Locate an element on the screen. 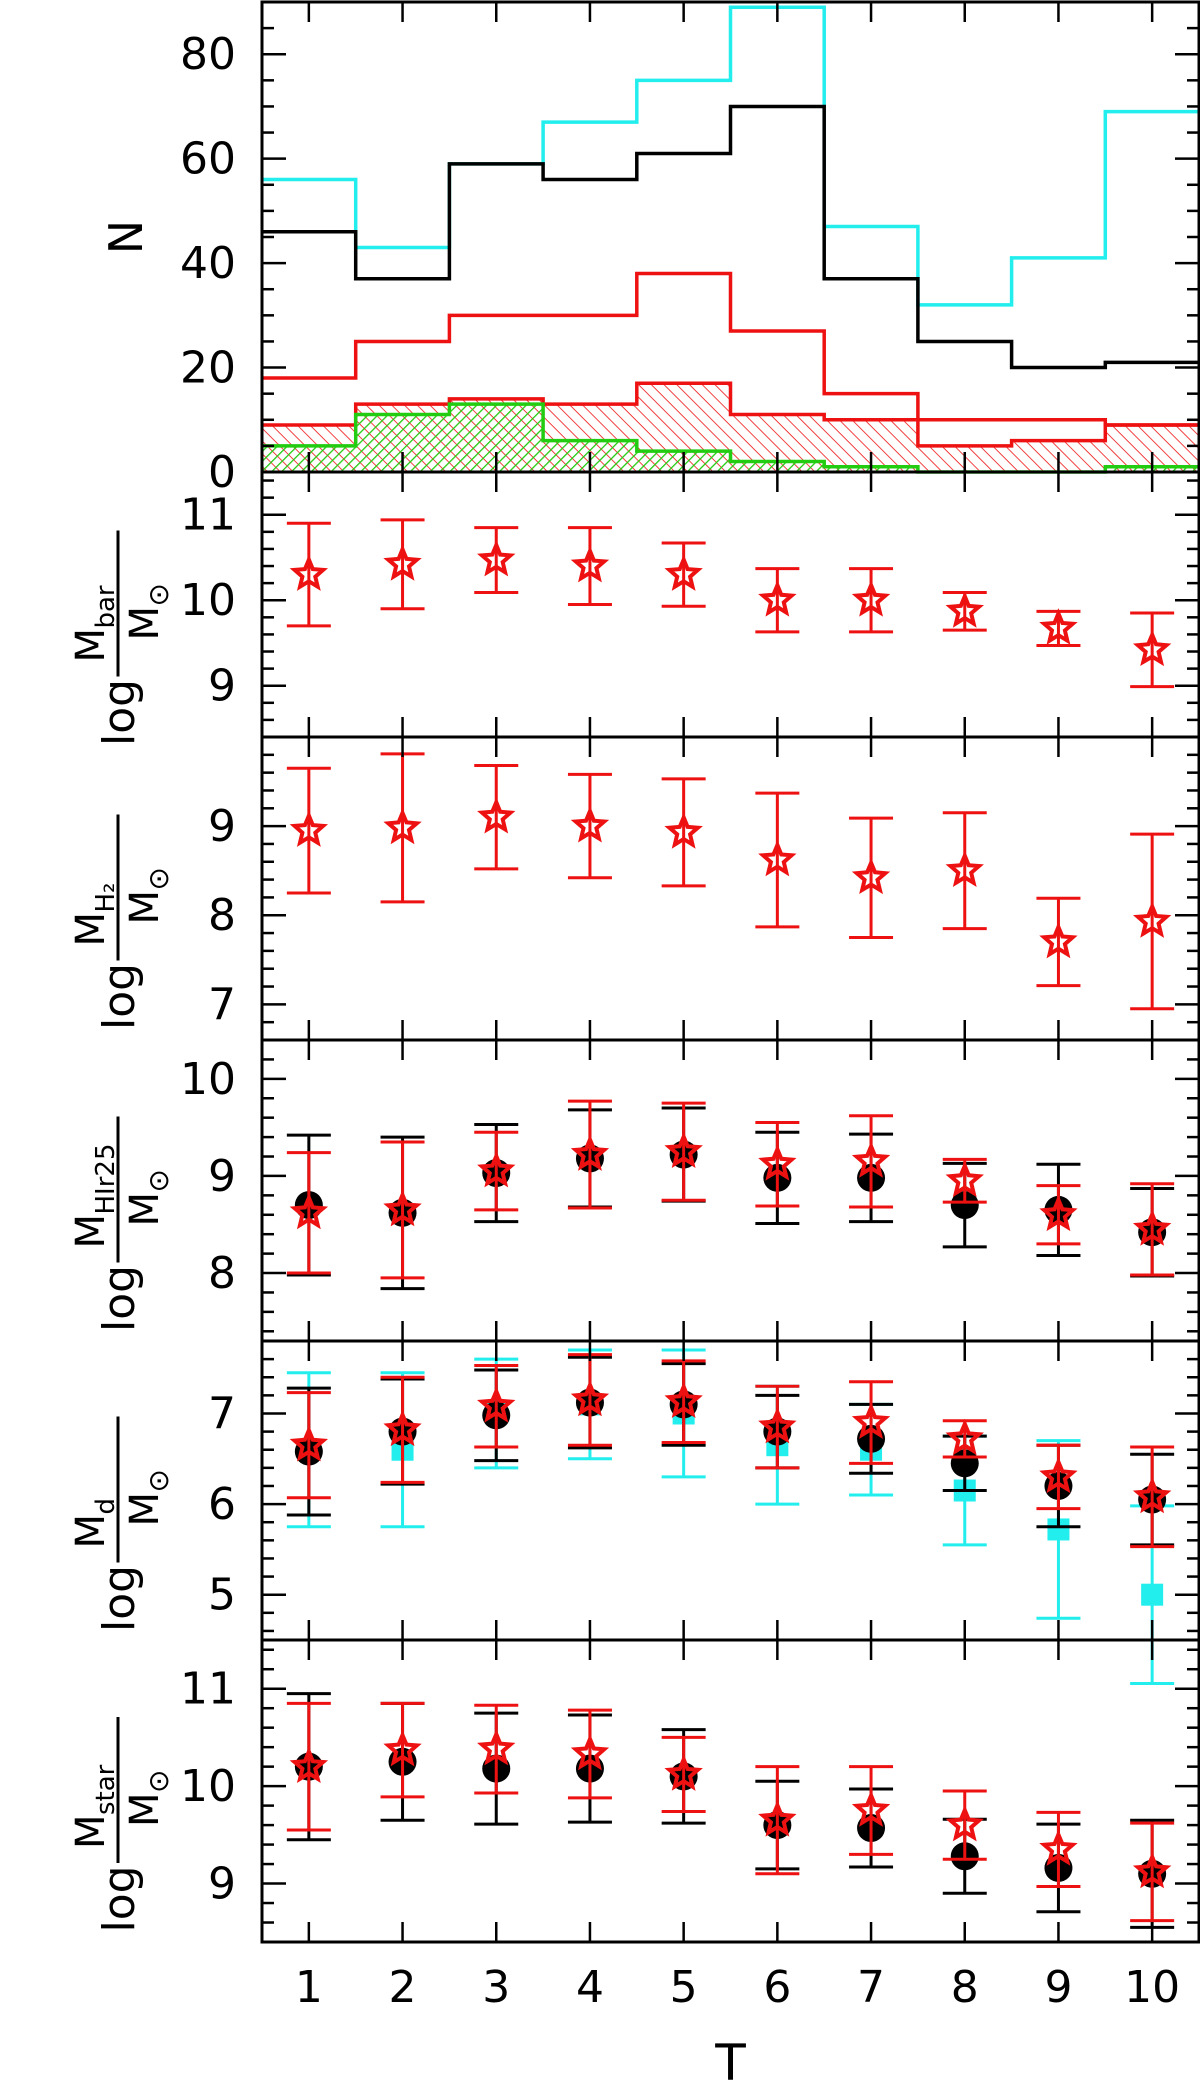  x-tick-label: 7 is located at coordinates (871, 1987).